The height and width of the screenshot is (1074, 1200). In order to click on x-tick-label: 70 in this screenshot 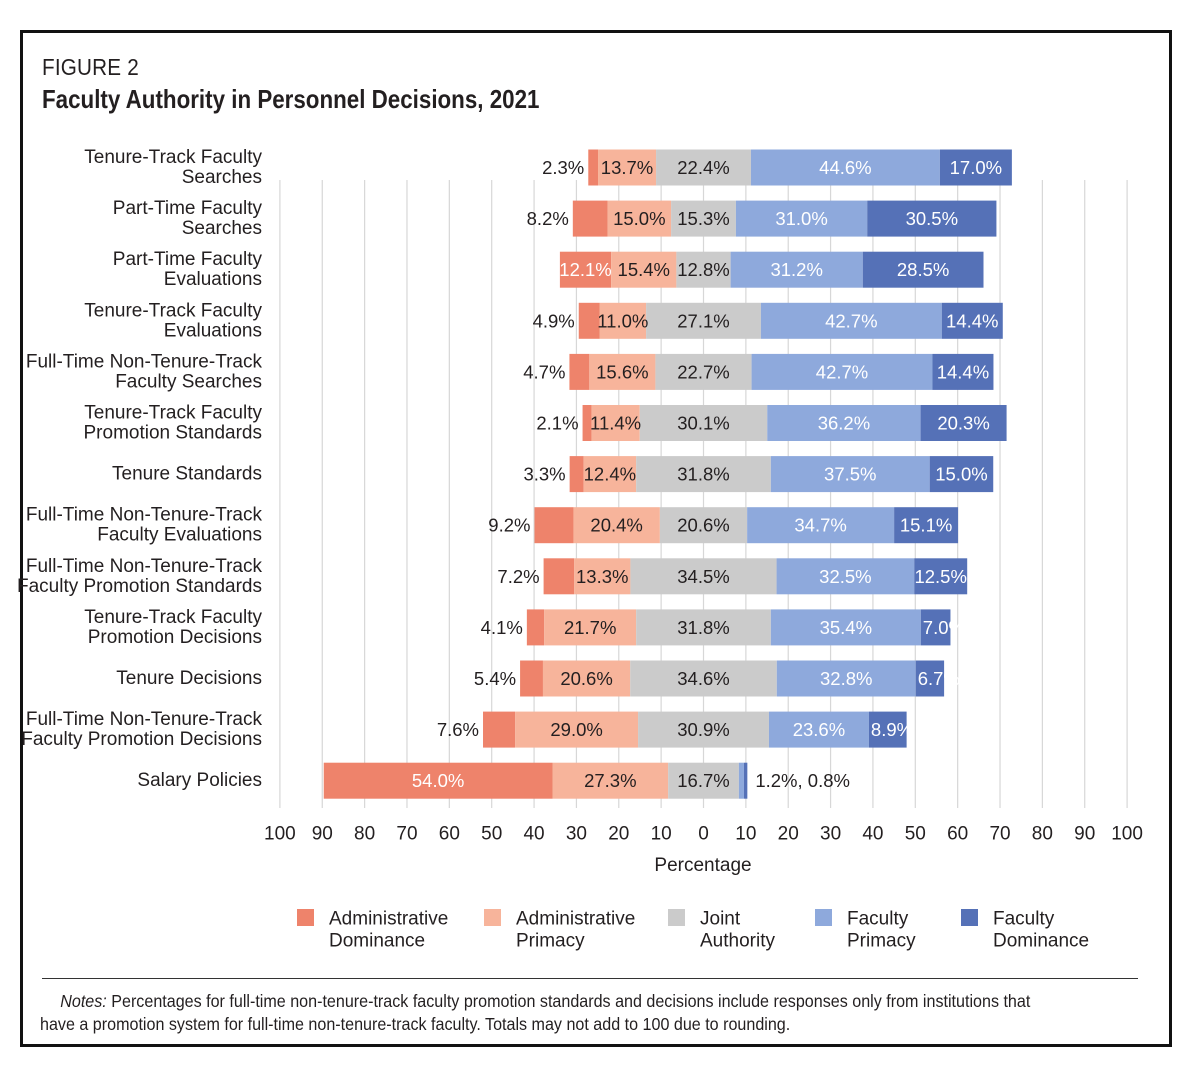, I will do `click(406, 834)`.